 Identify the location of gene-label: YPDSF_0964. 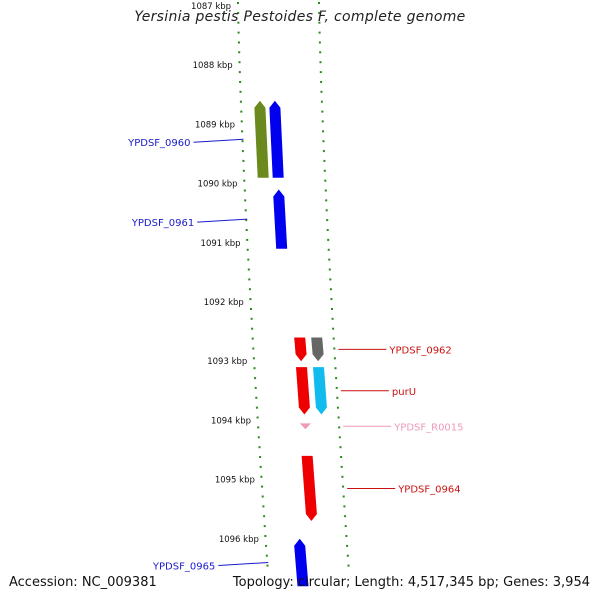
(428, 490).